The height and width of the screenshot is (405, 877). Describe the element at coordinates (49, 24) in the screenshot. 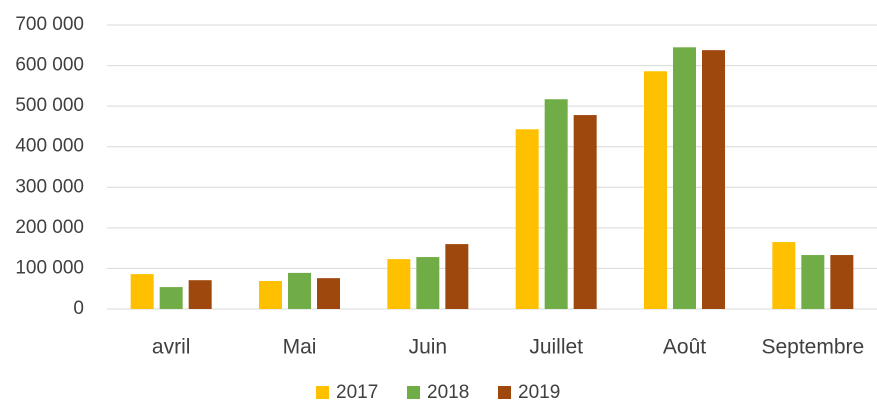

I see `y-tick-label: 700 000` at that location.